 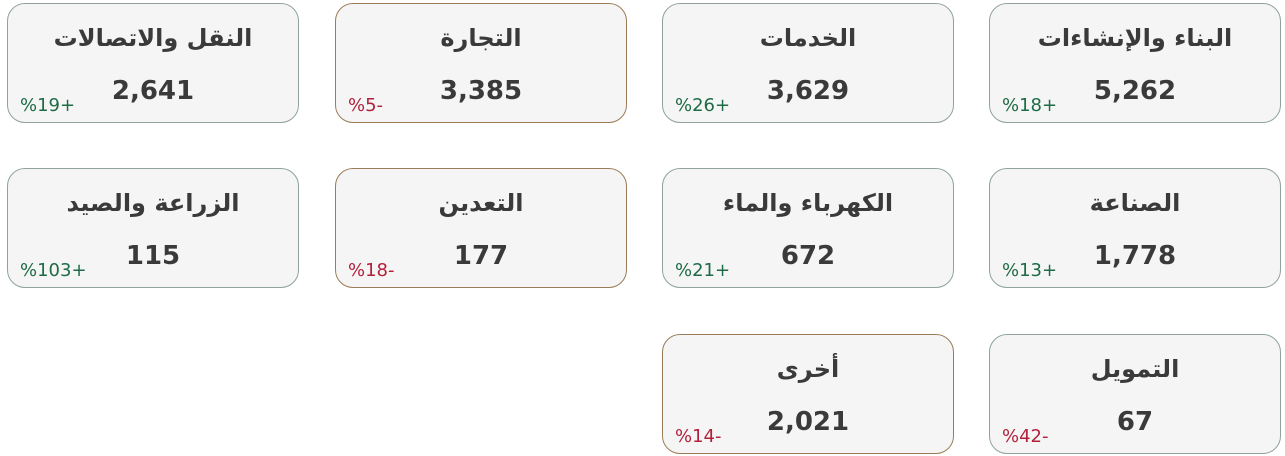 I want to click on sector-card: الكهرباء والماء 672 %21+, so click(x=808, y=228).